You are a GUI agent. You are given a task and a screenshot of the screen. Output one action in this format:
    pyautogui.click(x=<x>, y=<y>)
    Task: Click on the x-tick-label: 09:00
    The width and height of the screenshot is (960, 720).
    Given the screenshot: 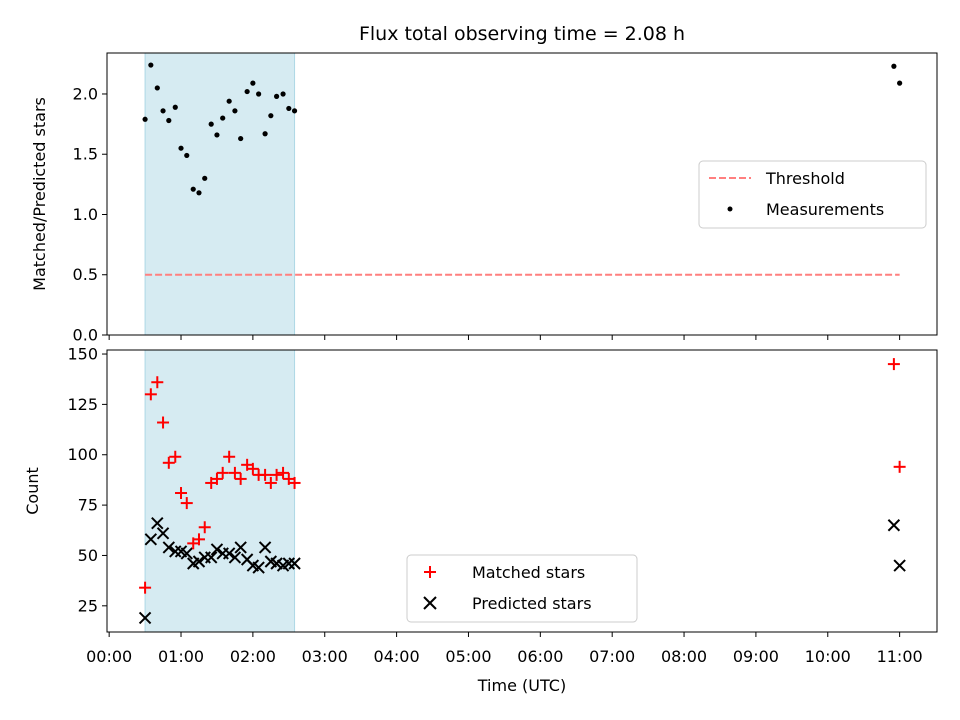 What is the action you would take?
    pyautogui.click(x=756, y=656)
    